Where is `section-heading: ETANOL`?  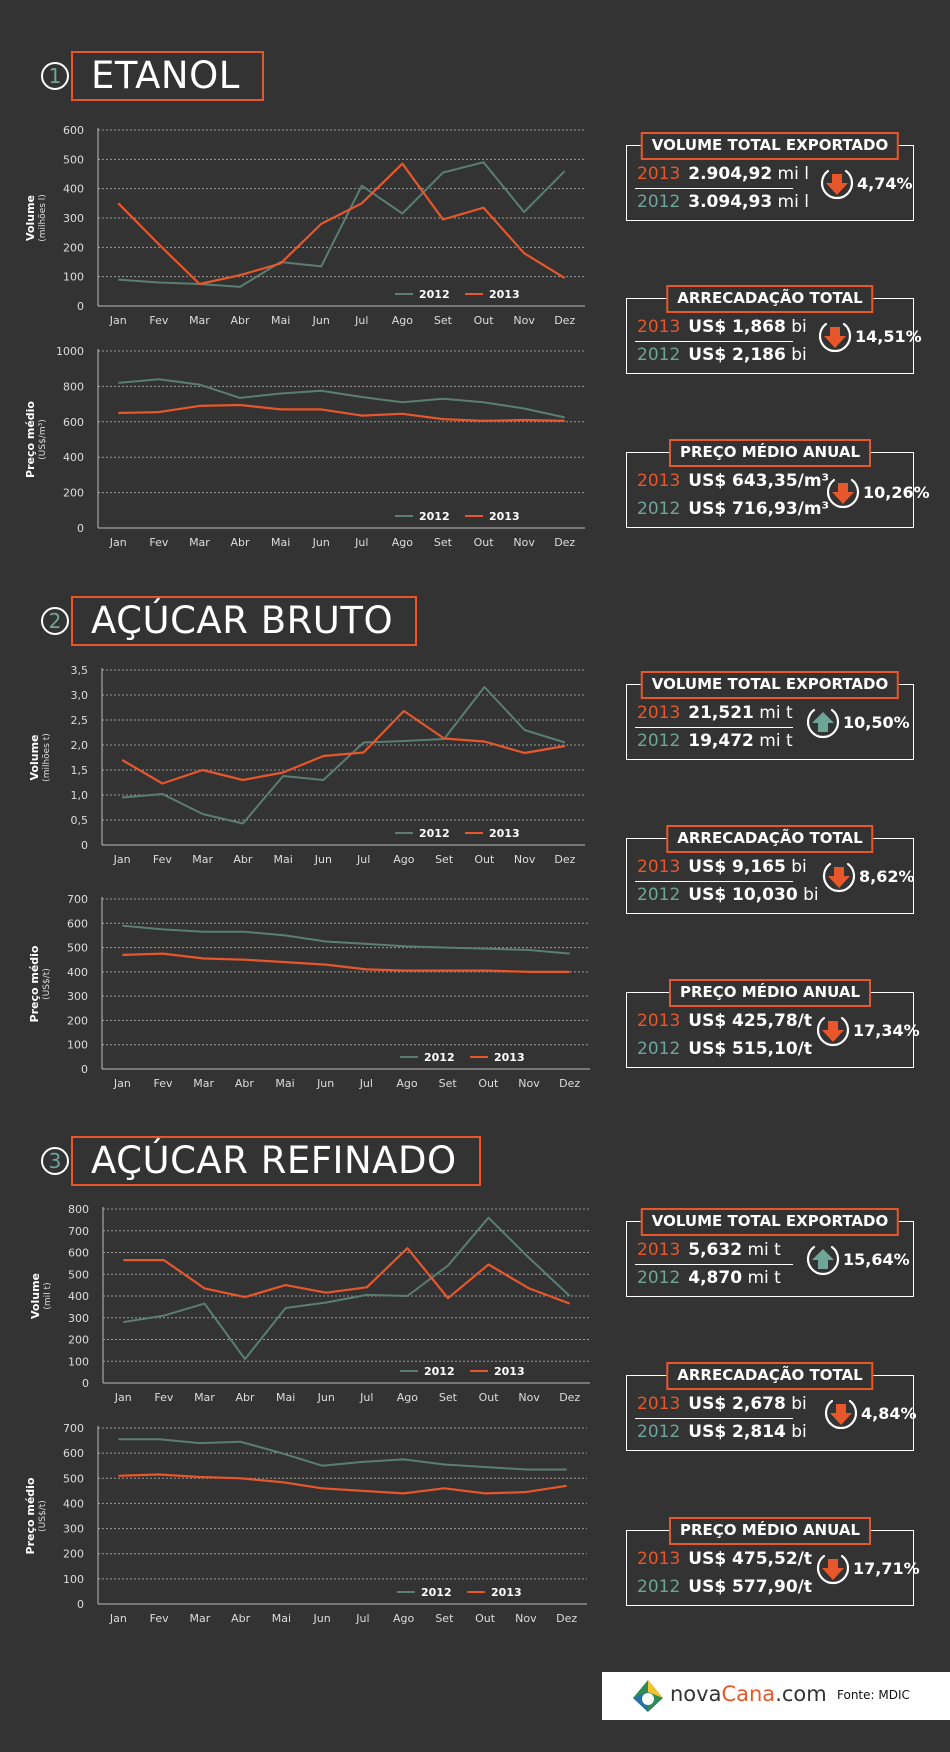
section-heading: ETANOL is located at coordinates (167, 76).